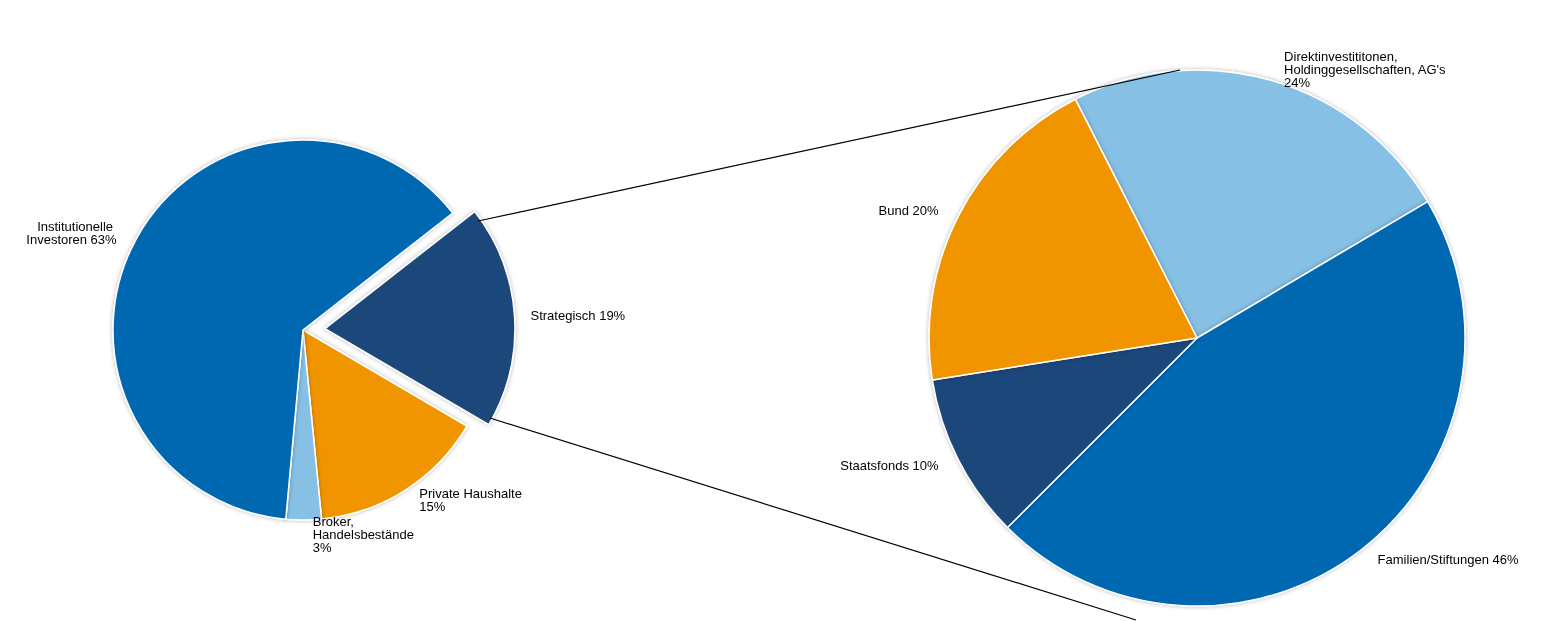  I want to click on slice-label: Staatsfonds 10%, so click(889, 465).